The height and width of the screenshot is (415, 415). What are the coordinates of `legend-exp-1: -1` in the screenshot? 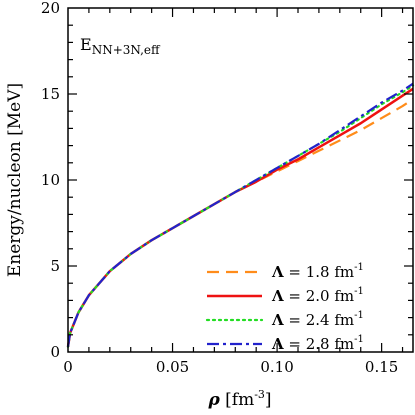 It's located at (359, 267).